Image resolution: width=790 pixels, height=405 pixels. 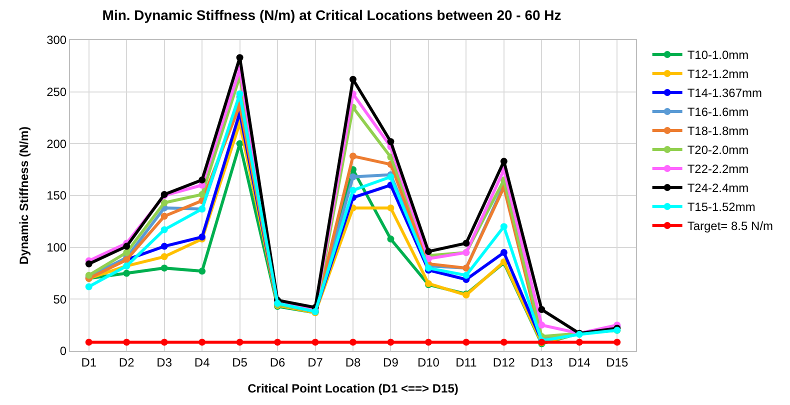 I want to click on y-tick-label: 300, so click(x=56, y=40).